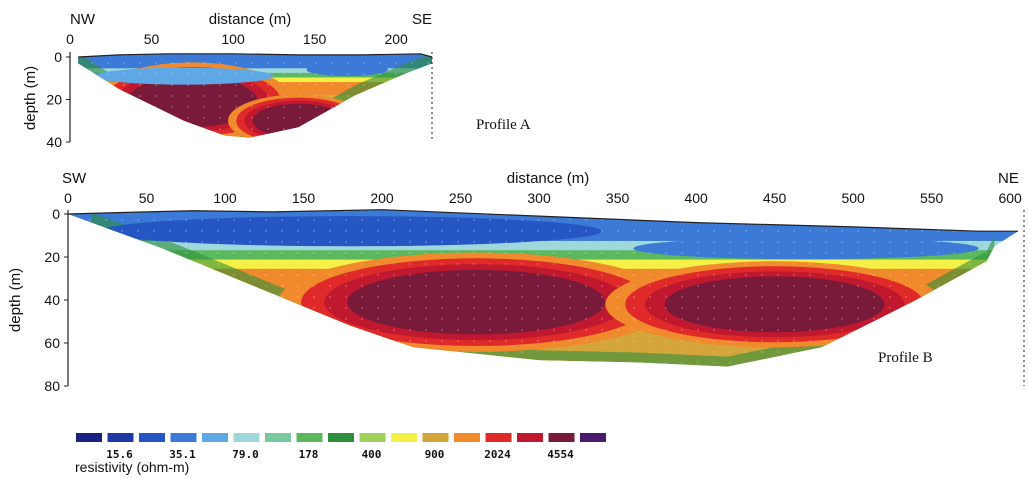 The image size is (1028, 478). What do you see at coordinates (255, 55) in the screenshot?
I see `topography-line` at bounding box center [255, 55].